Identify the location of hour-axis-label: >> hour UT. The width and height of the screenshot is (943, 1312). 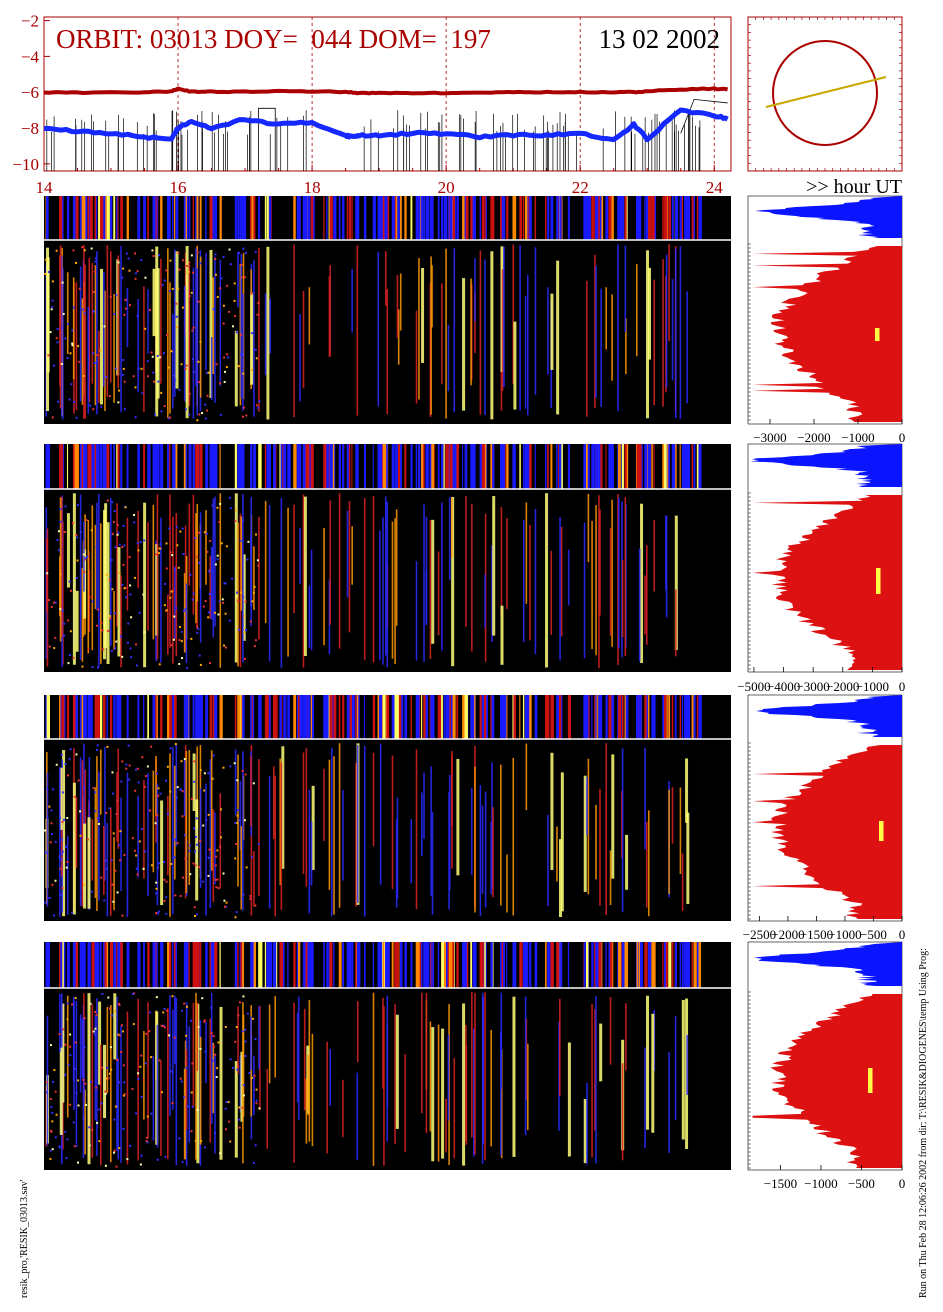
(854, 187).